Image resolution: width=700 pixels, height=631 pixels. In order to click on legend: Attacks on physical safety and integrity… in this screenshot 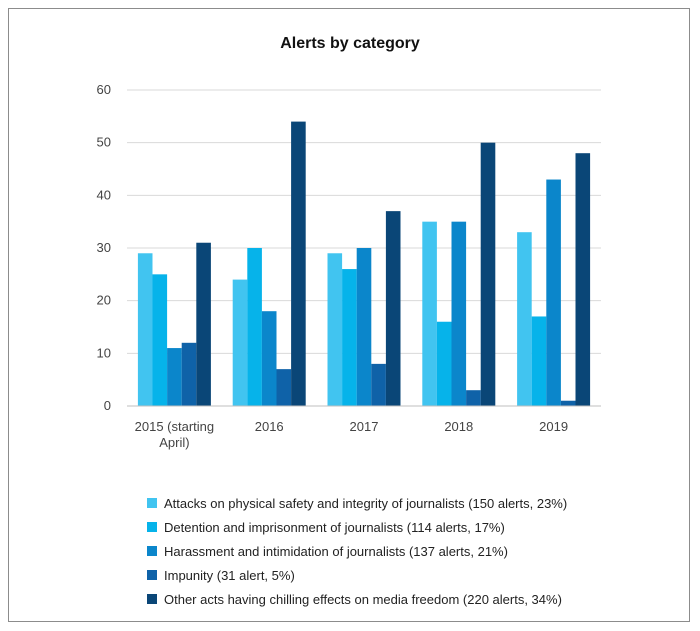, I will do `click(357, 551)`.